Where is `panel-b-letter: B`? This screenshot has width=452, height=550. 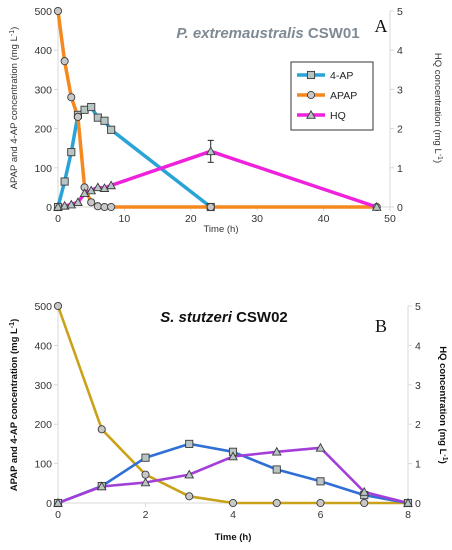
panel-b-letter: B is located at coordinates (381, 326).